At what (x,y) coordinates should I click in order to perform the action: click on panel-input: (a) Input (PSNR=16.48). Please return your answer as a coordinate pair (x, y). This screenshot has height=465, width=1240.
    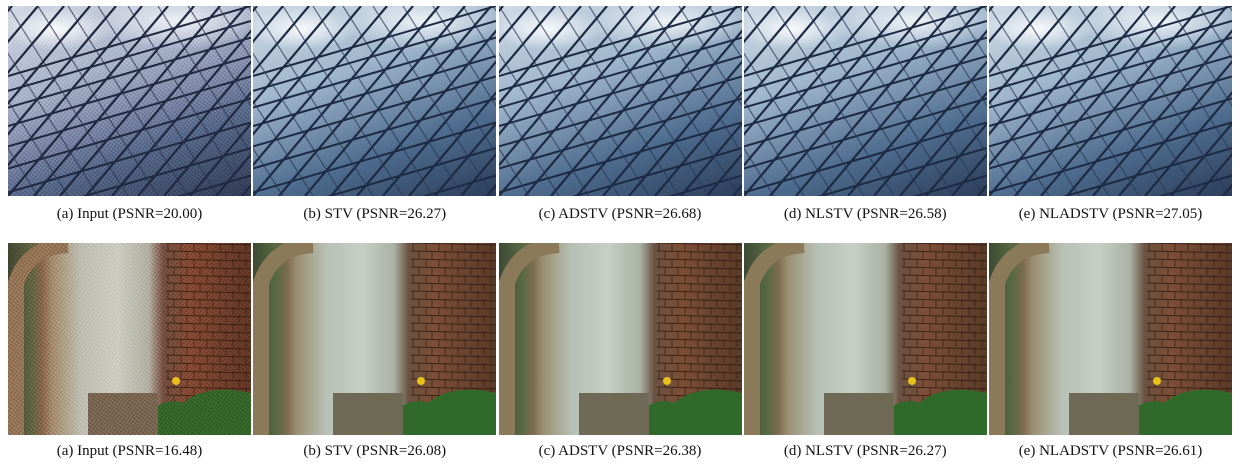
    Looking at the image, I should click on (129, 351).